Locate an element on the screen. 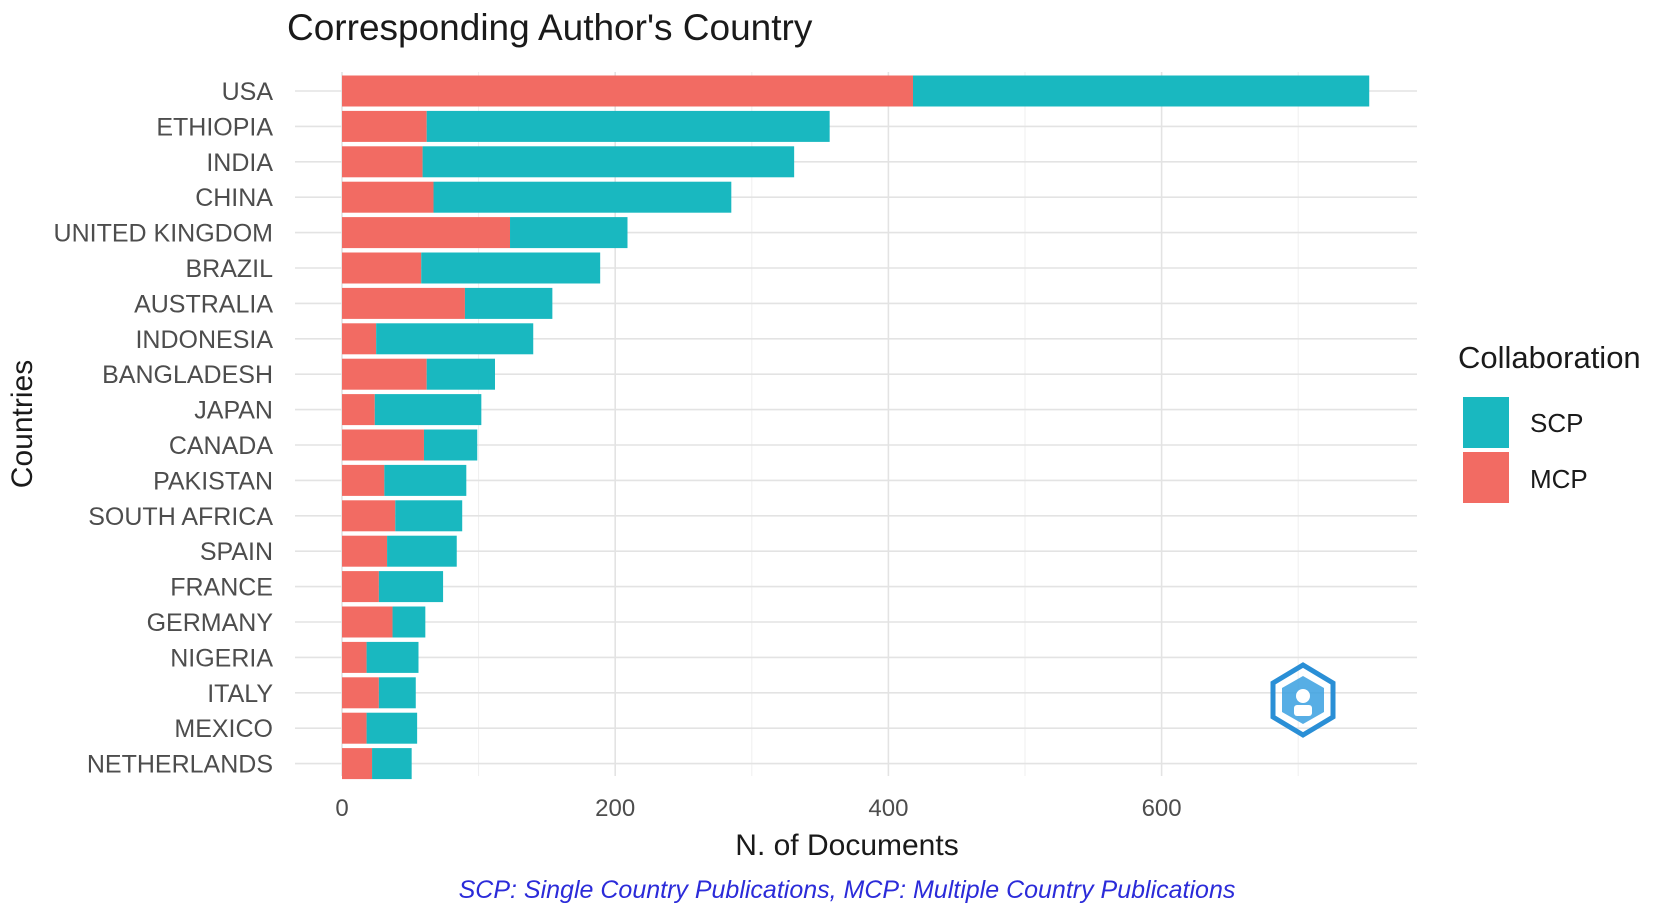 This screenshot has width=1654, height=922. y-tick-label: ITALY is located at coordinates (240, 694).